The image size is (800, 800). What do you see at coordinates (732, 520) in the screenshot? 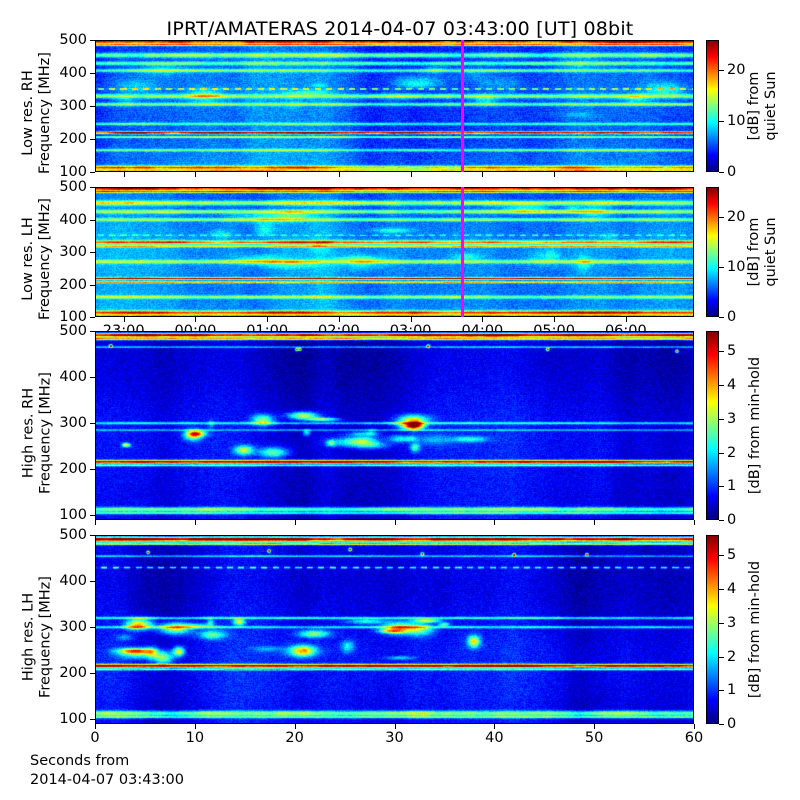
I see `colorbar-tick-label-high-res-rh-0: 0` at bounding box center [732, 520].